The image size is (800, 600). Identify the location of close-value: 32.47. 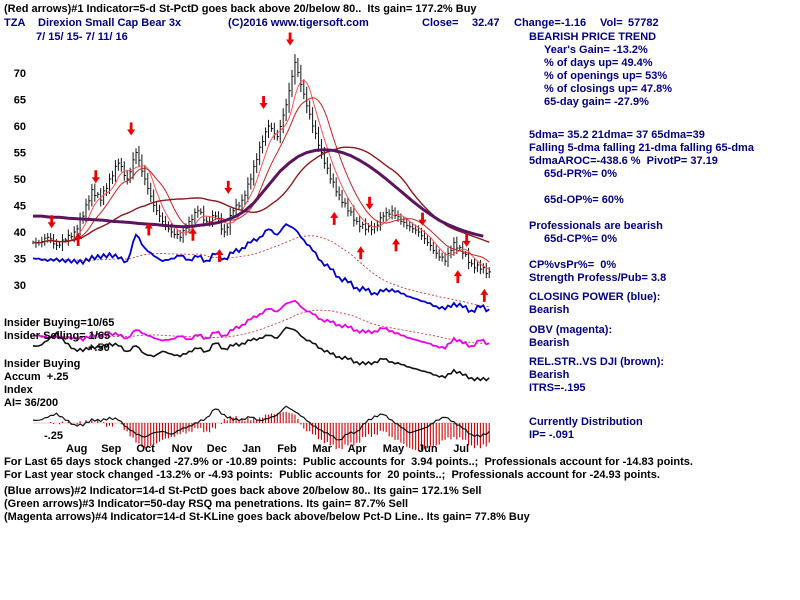
(486, 23).